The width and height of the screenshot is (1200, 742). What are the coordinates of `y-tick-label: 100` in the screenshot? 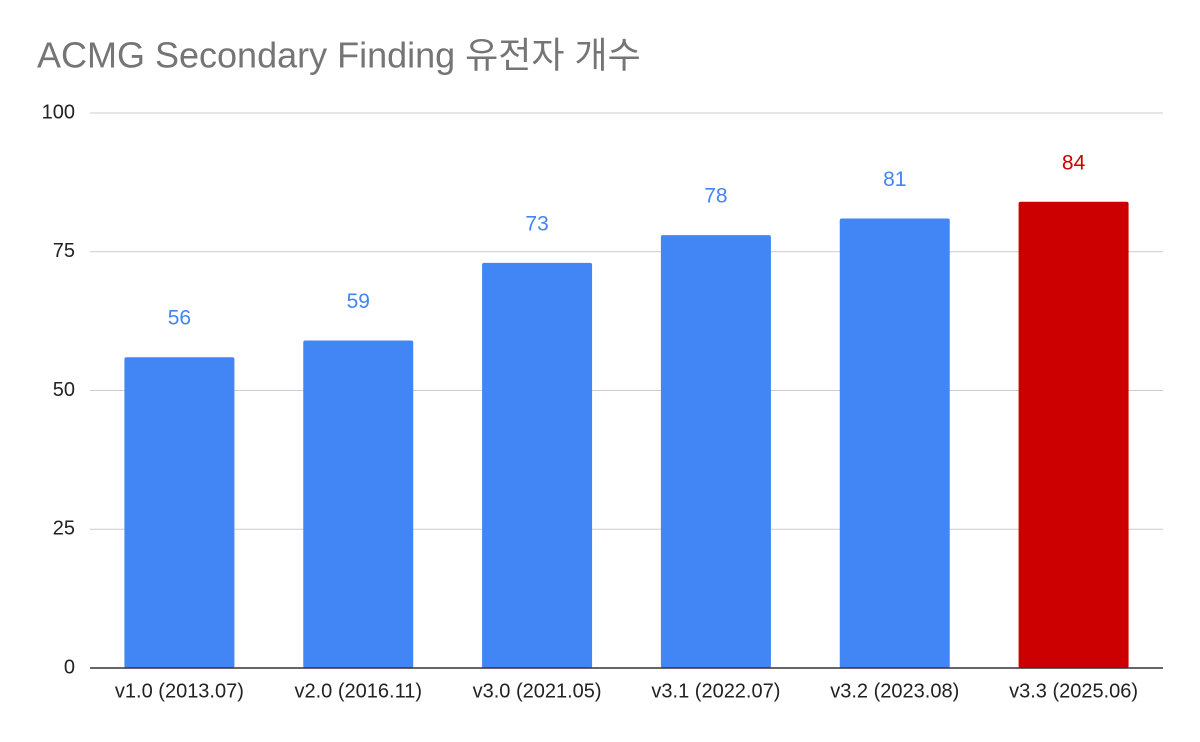 It's located at (58, 112).